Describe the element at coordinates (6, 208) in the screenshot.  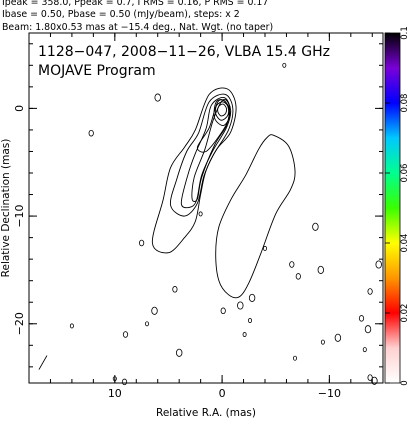
I see `y-axis-label: Relative Declination (mas)` at that location.